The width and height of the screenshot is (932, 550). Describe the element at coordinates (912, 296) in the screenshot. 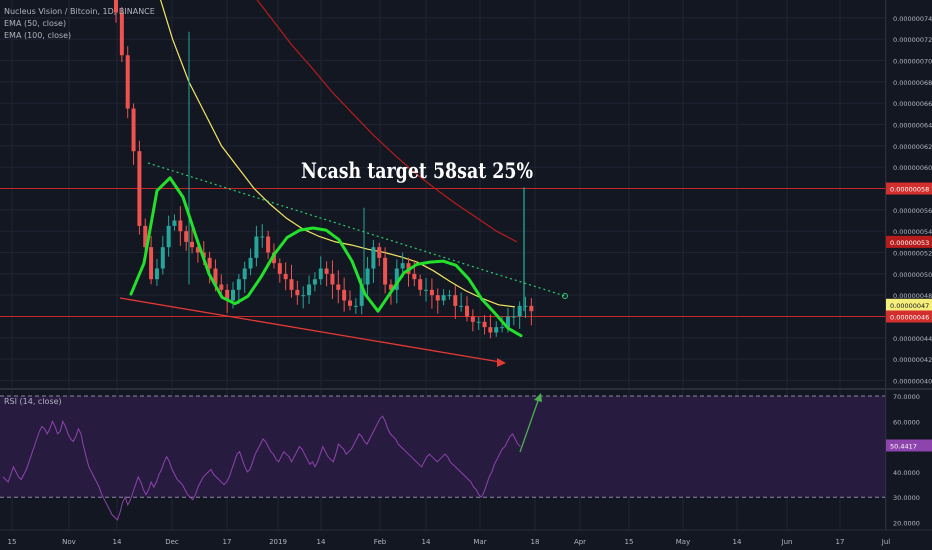

I see `price-tick-label: 0.00000048` at that location.